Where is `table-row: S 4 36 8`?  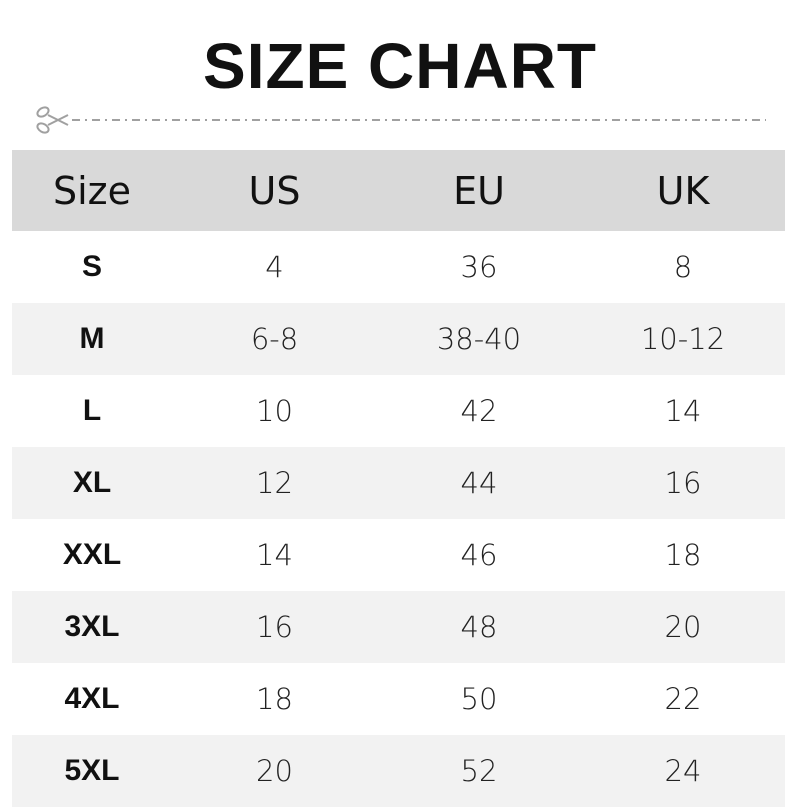
table-row: S 4 36 8 is located at coordinates (398, 267).